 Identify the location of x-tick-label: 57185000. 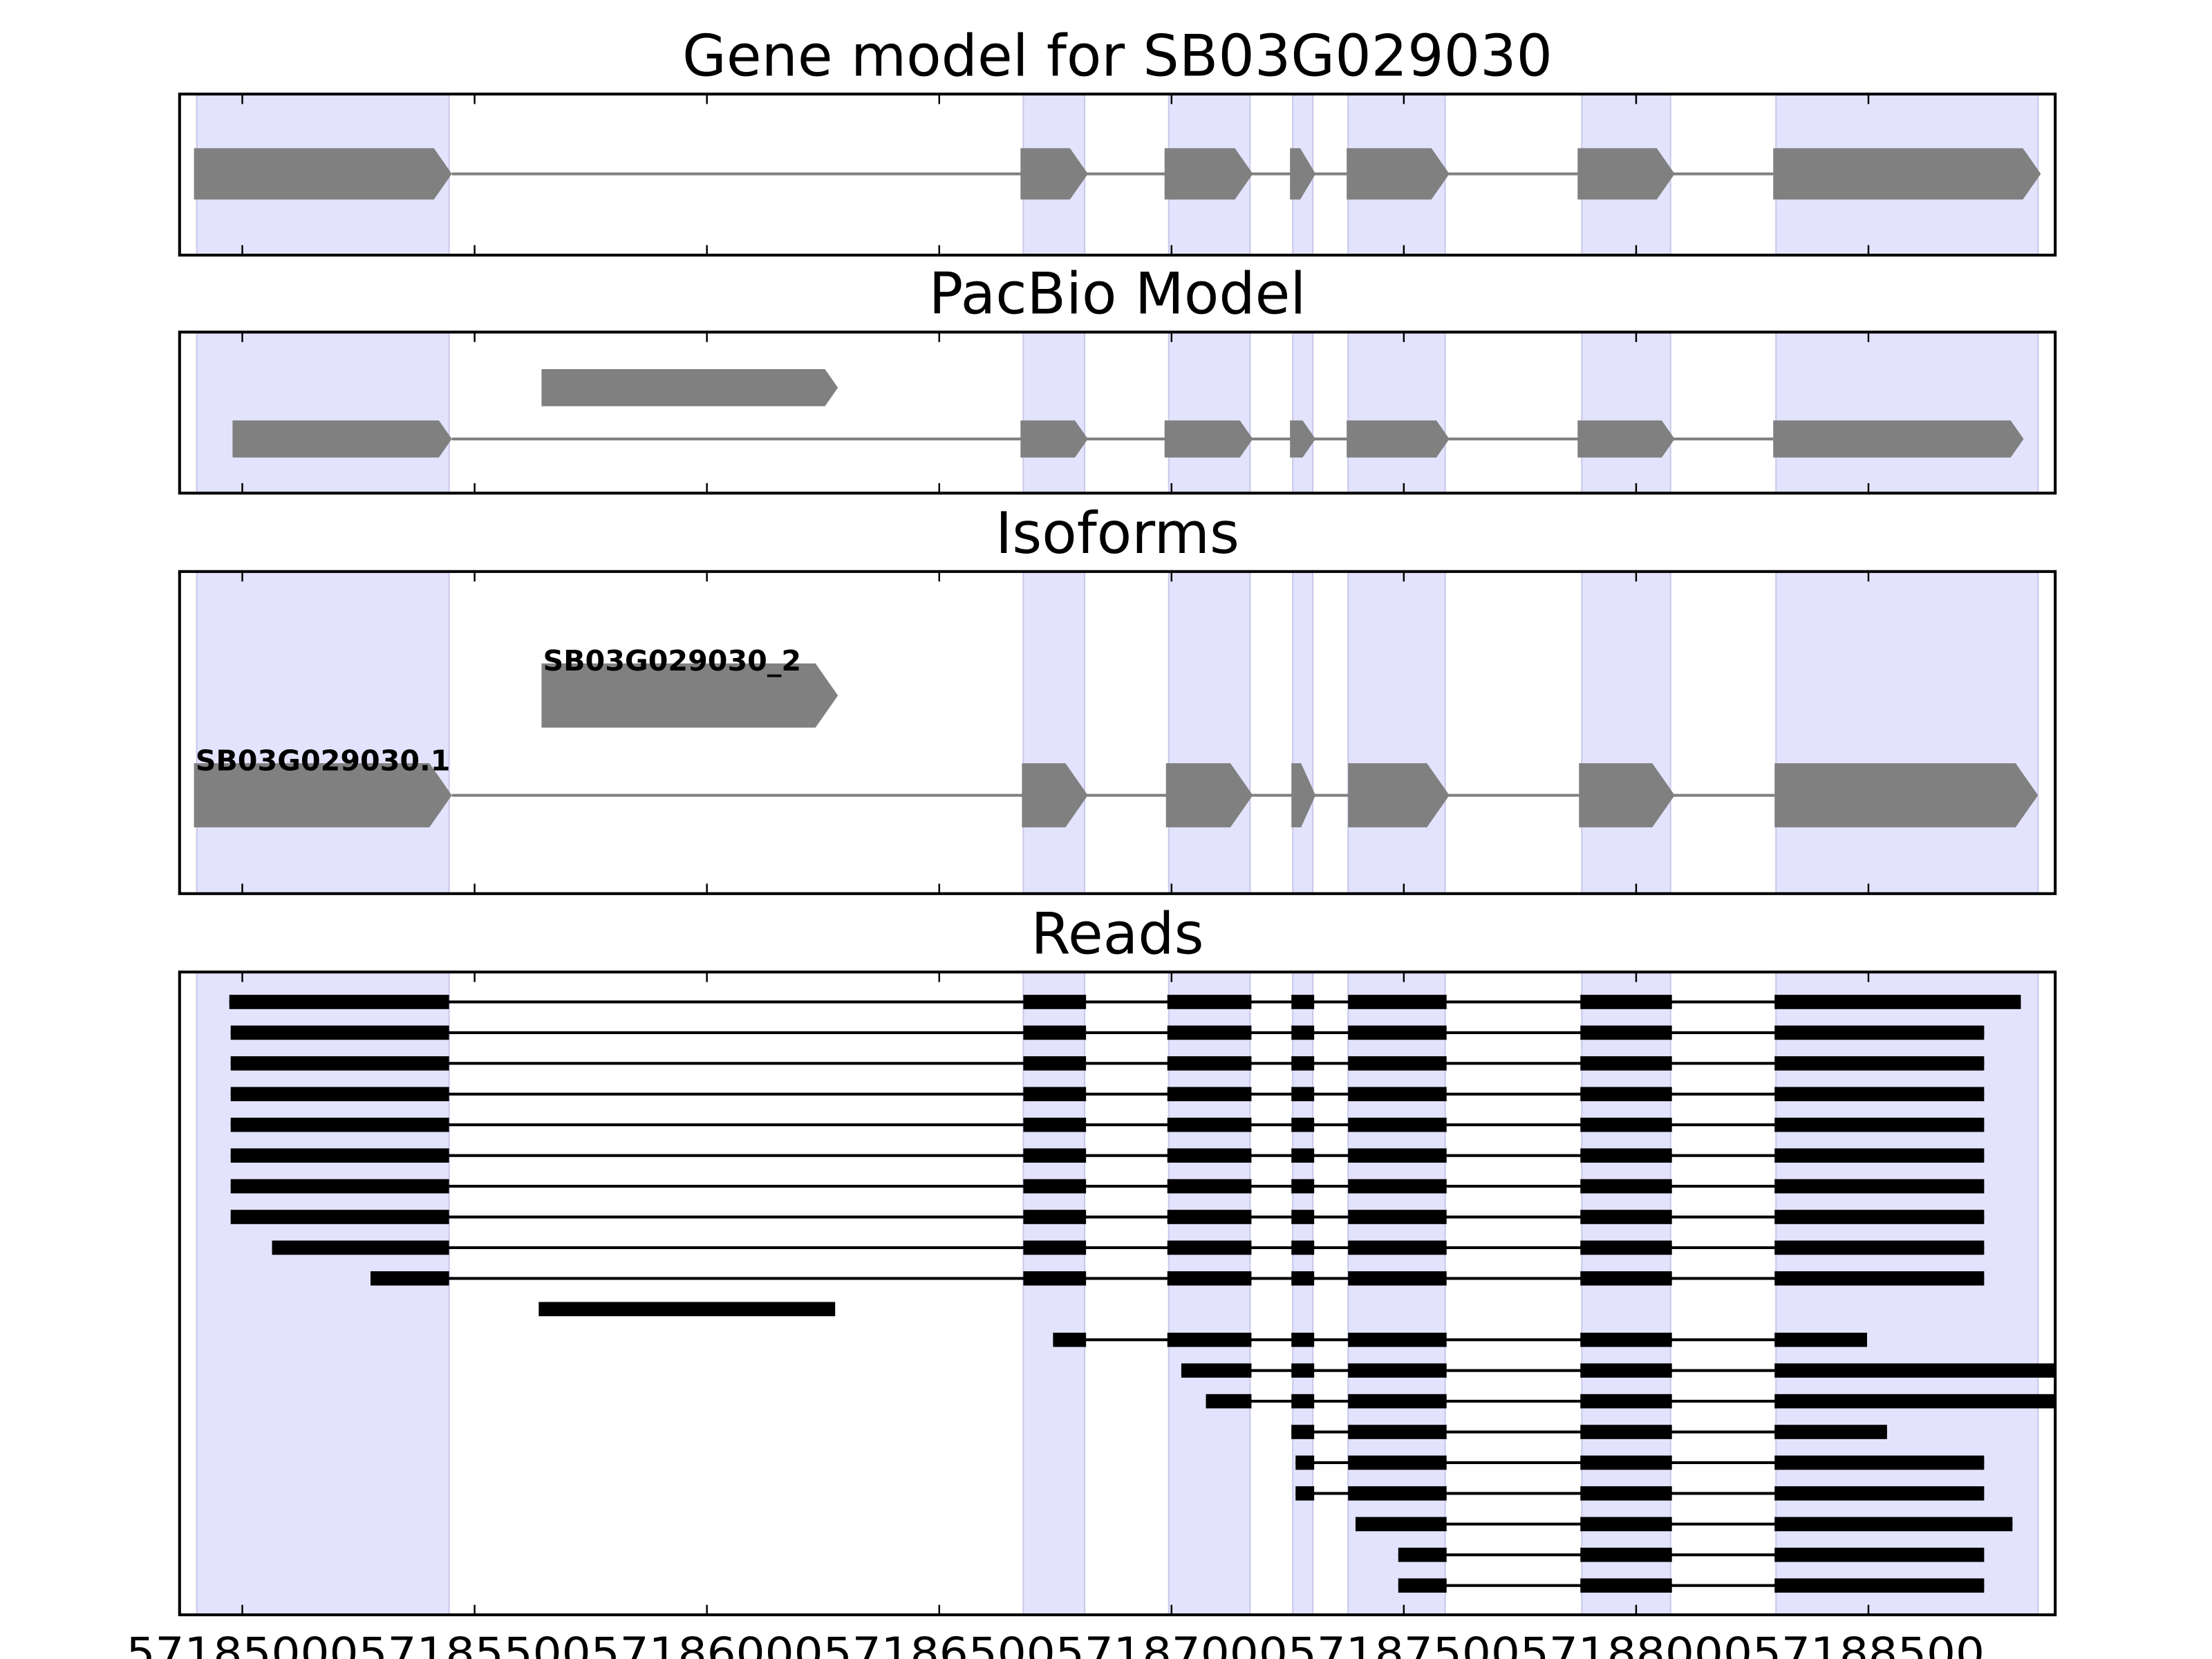
(242, 1643).